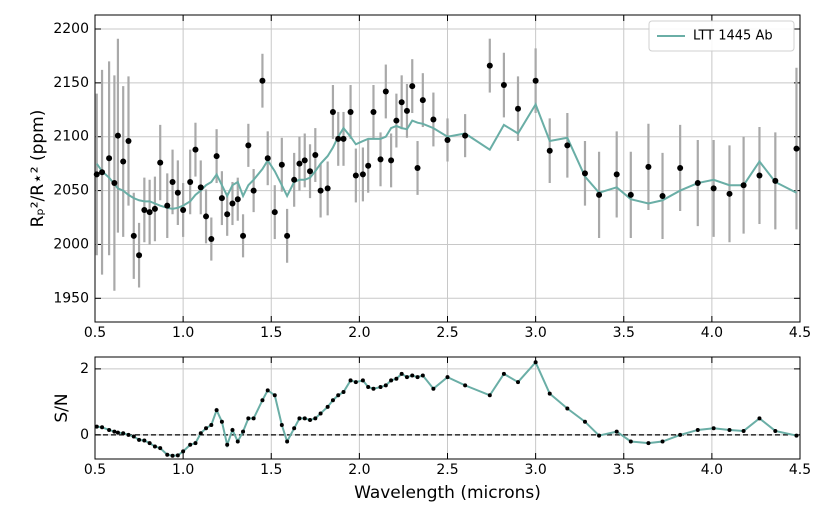 This screenshot has width=830, height=519. What do you see at coordinates (38, 169) in the screenshot?
I see `y-axis-label: Rₚ²/R⋆² (ppm)` at bounding box center [38, 169].